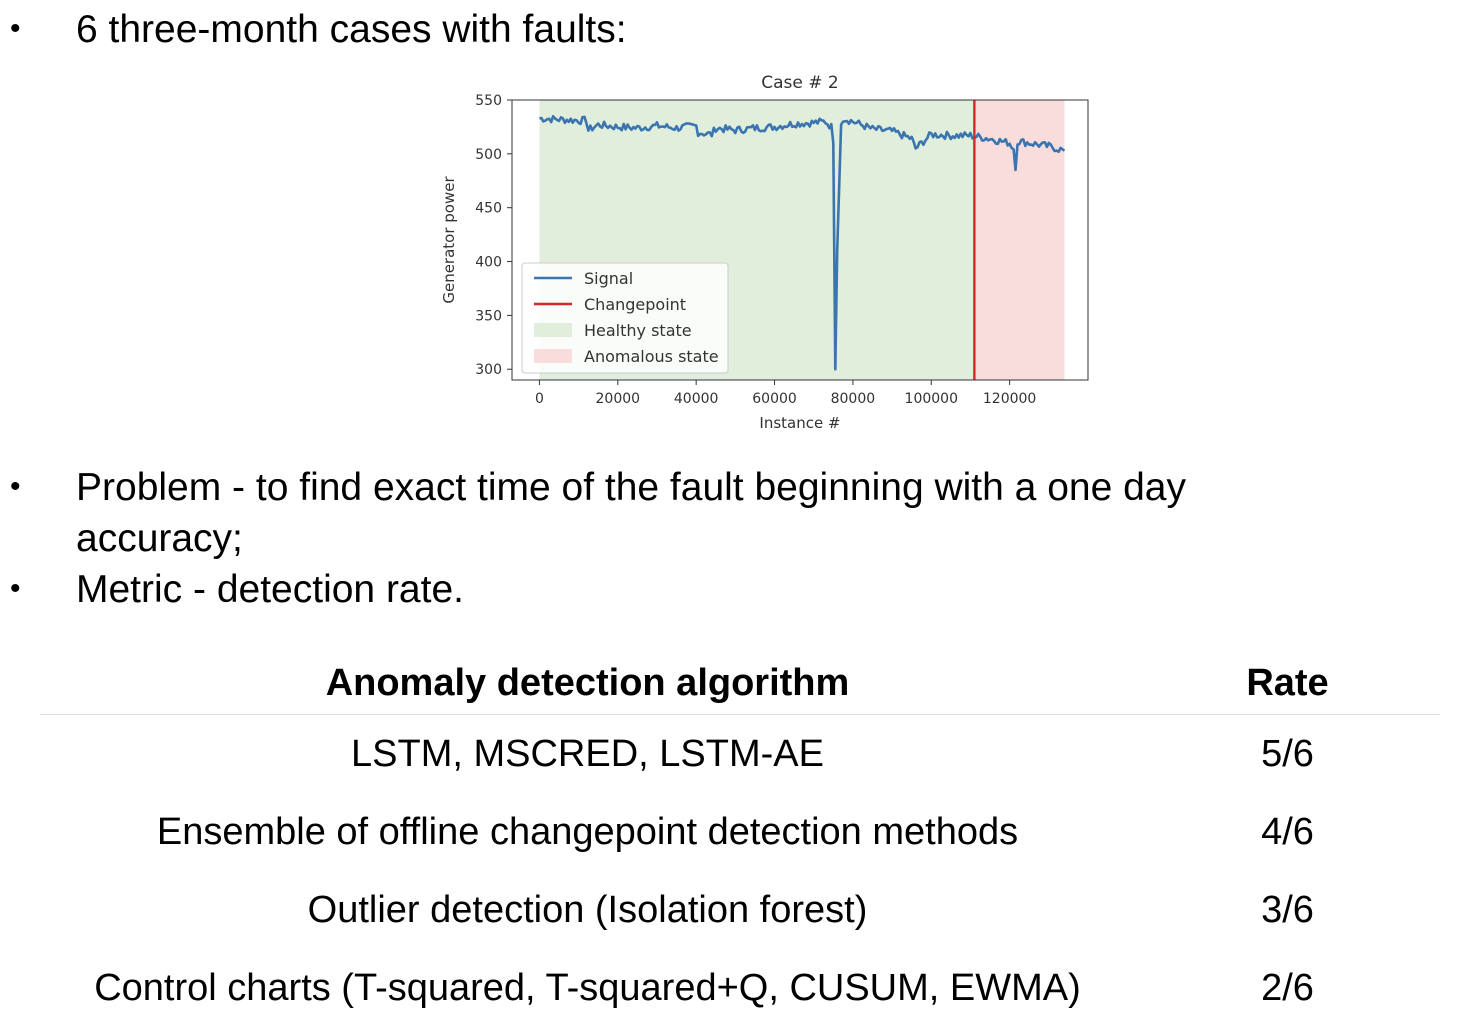 The height and width of the screenshot is (1027, 1460). I want to click on table-header-row: Anomaly detection algorithm Rate, so click(740, 683).